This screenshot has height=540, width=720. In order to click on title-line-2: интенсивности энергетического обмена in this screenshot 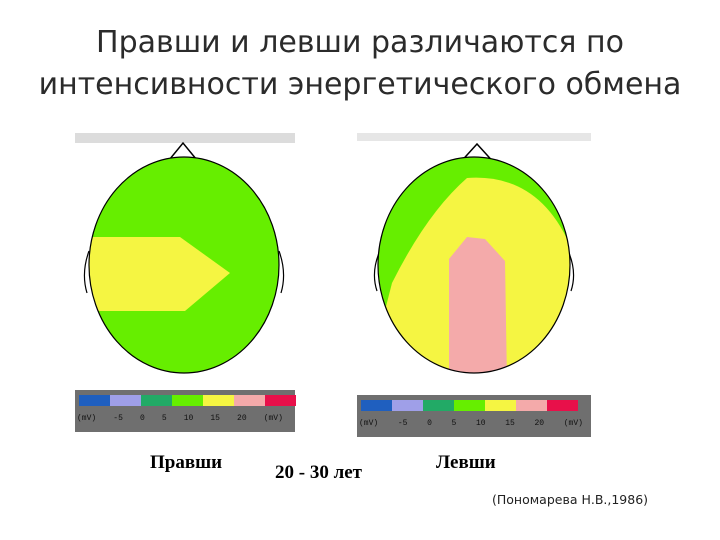, I will do `click(360, 84)`.